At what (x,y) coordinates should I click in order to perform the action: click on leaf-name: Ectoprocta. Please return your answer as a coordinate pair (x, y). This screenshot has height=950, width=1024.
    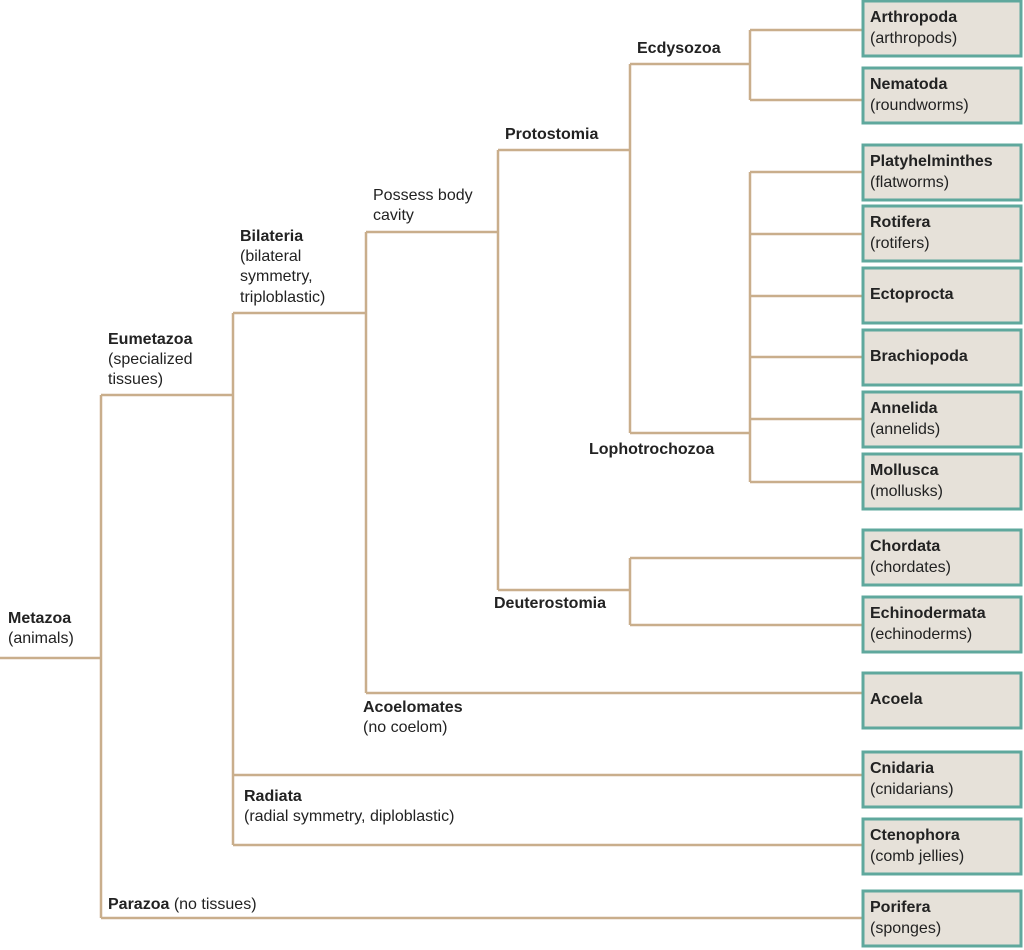
    Looking at the image, I should click on (912, 294).